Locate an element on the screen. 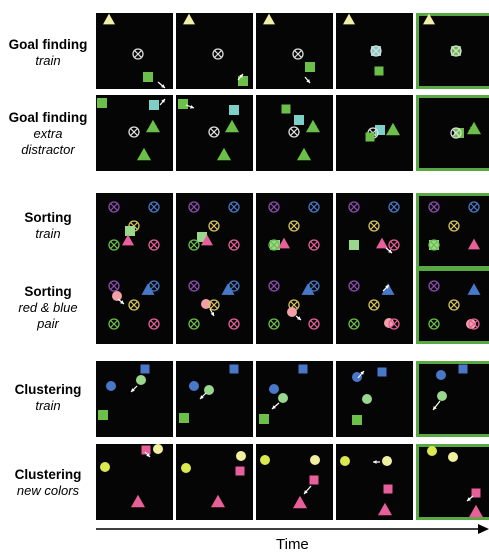  row-subtitle-line-2: distractor is located at coordinates (48, 149).